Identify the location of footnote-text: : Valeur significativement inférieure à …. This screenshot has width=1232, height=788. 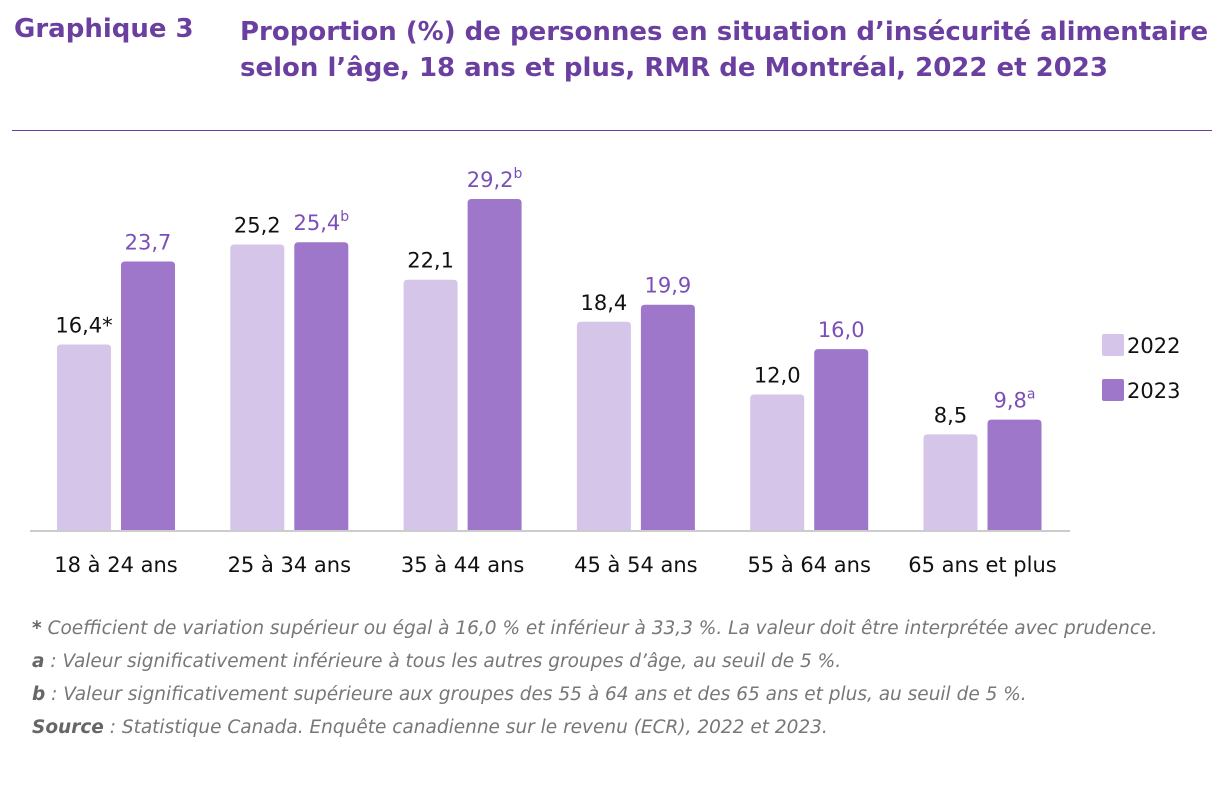
(443, 661).